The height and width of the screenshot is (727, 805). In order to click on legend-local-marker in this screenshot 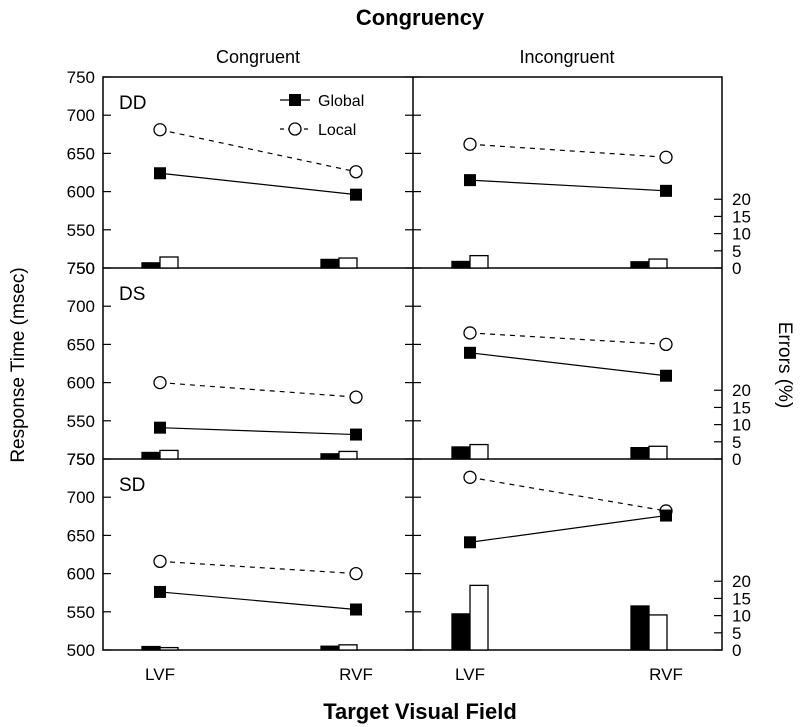, I will do `click(295, 129)`.